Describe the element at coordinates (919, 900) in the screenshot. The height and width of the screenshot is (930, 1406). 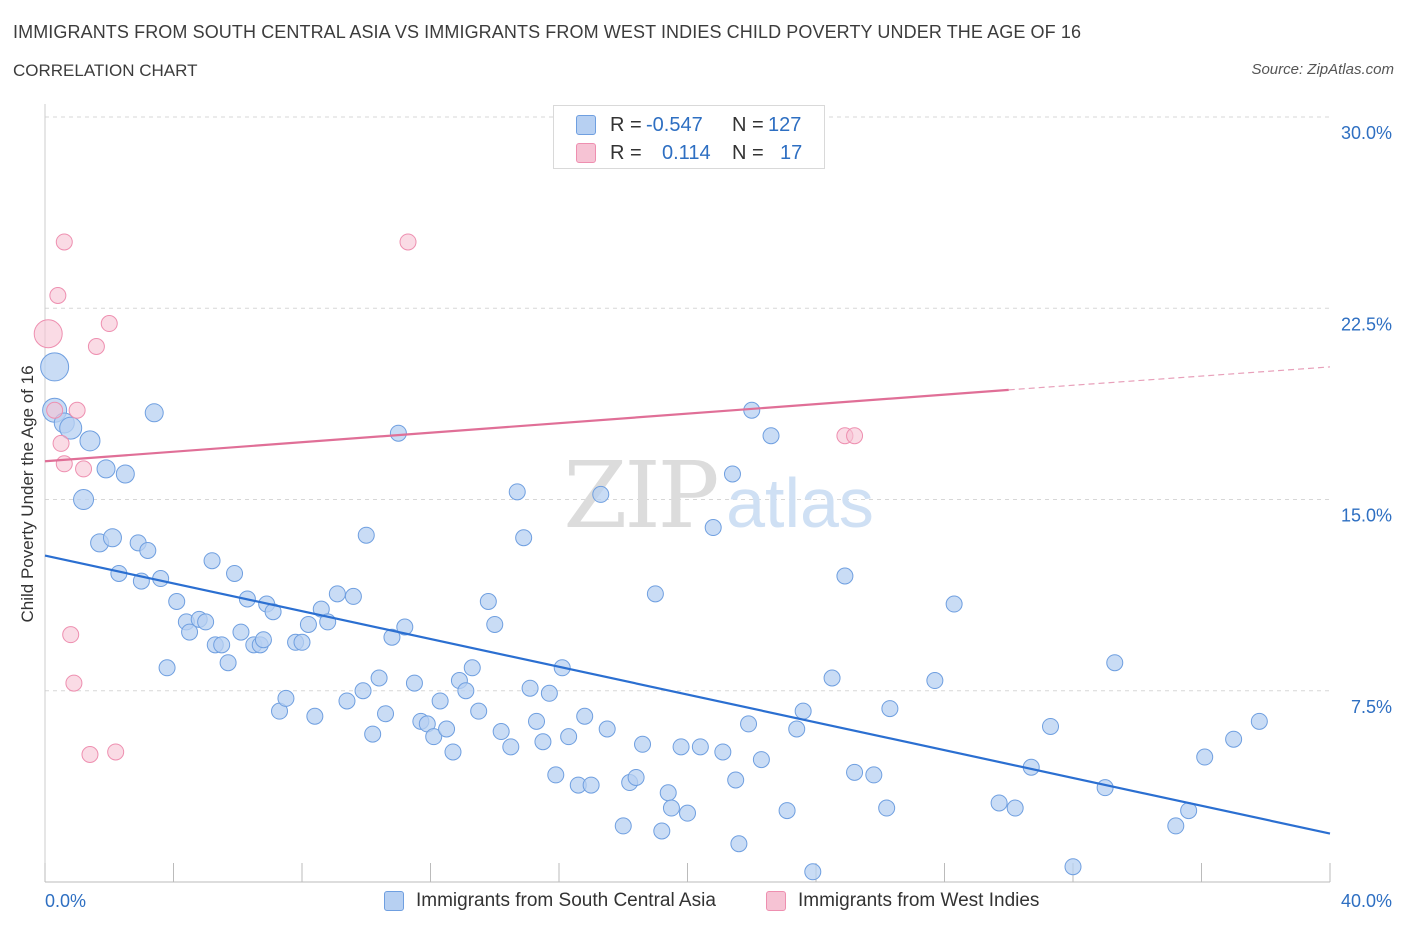
I see `legend-label: Immigrants from West Indies` at that location.